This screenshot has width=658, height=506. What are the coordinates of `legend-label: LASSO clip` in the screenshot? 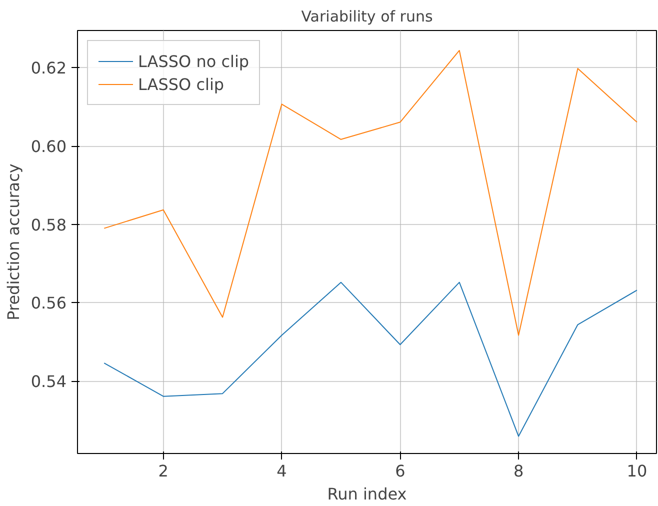 It's located at (181, 84).